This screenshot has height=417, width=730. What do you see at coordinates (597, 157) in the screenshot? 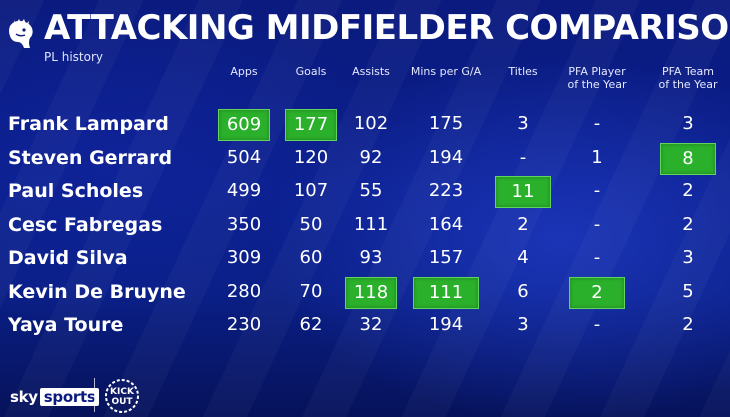
I see `stat-cell: 1` at bounding box center [597, 157].